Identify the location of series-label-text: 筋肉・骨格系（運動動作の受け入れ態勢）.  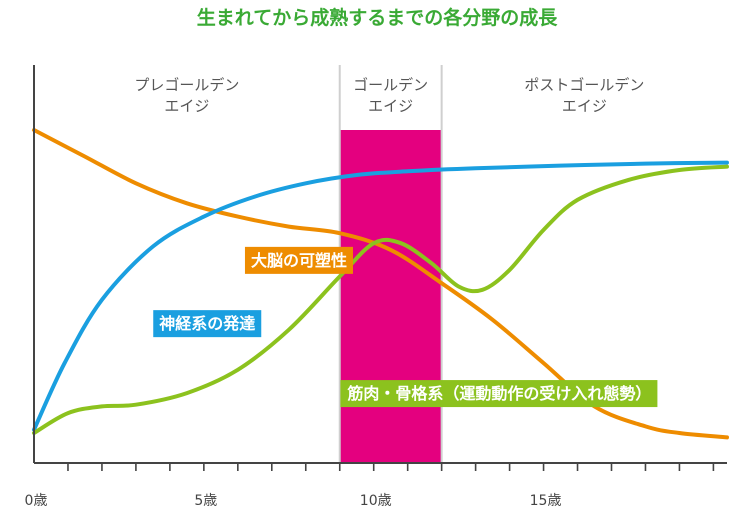
(498, 393).